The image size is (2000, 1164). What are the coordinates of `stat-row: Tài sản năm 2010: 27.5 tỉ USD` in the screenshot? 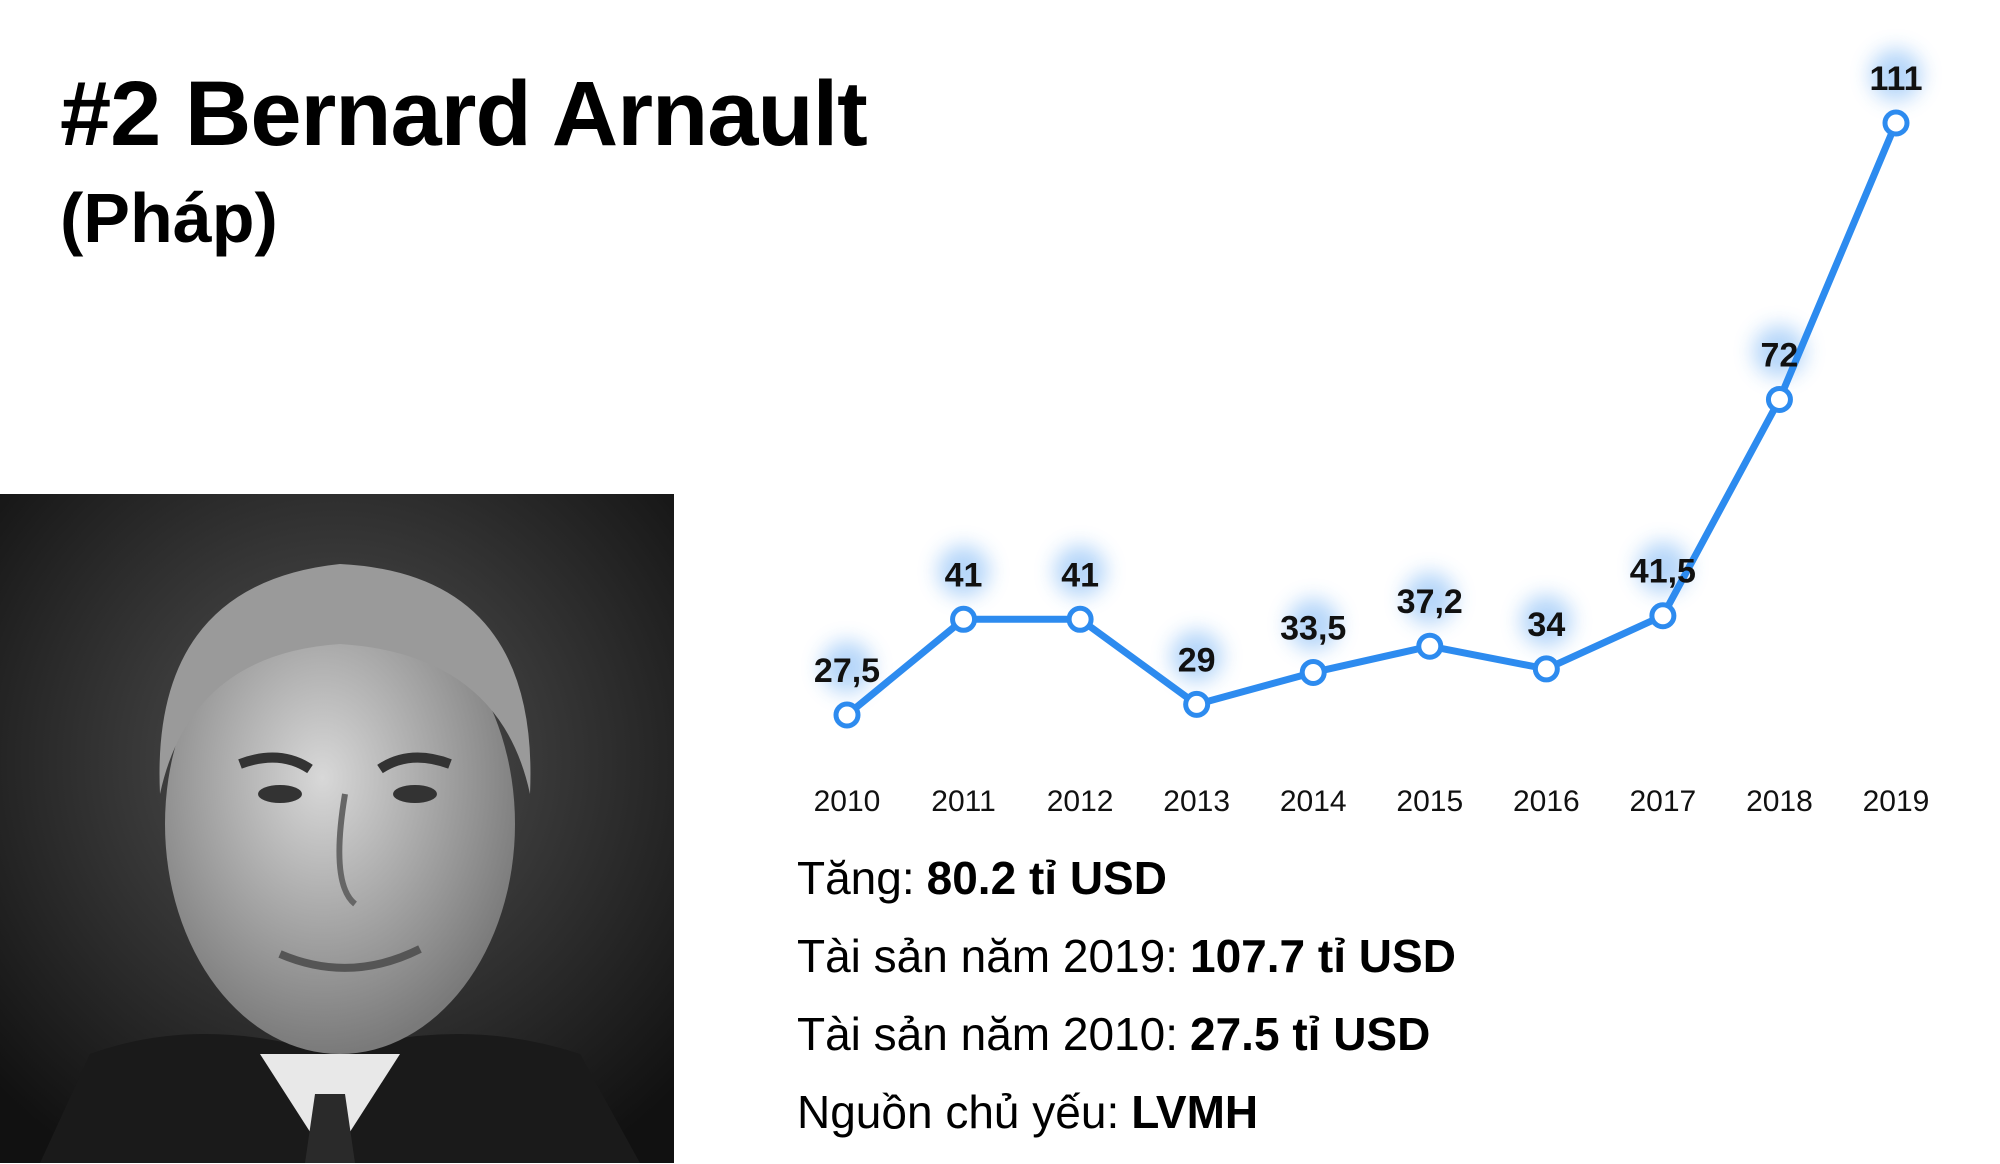 It's located at (1126, 1047).